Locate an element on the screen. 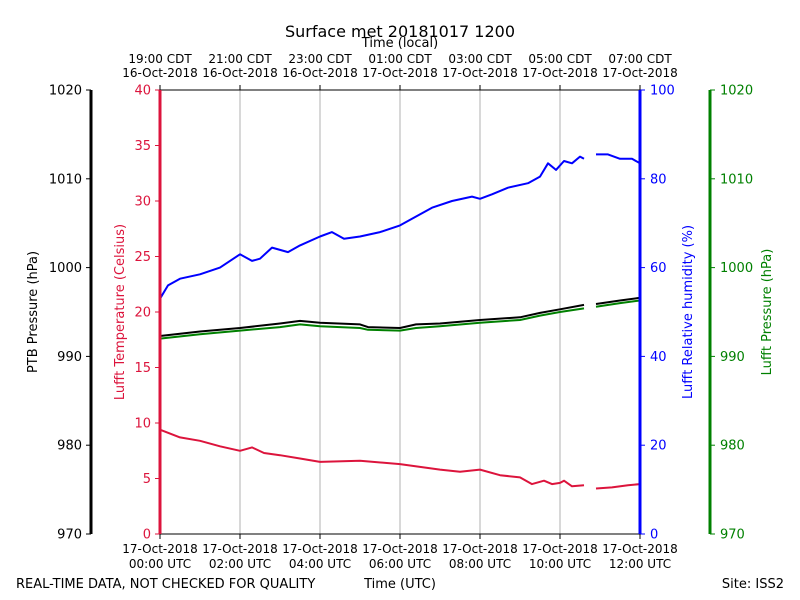 The width and height of the screenshot is (800, 600). series-lufft-relative-humidity-seg1 is located at coordinates (618, 159).